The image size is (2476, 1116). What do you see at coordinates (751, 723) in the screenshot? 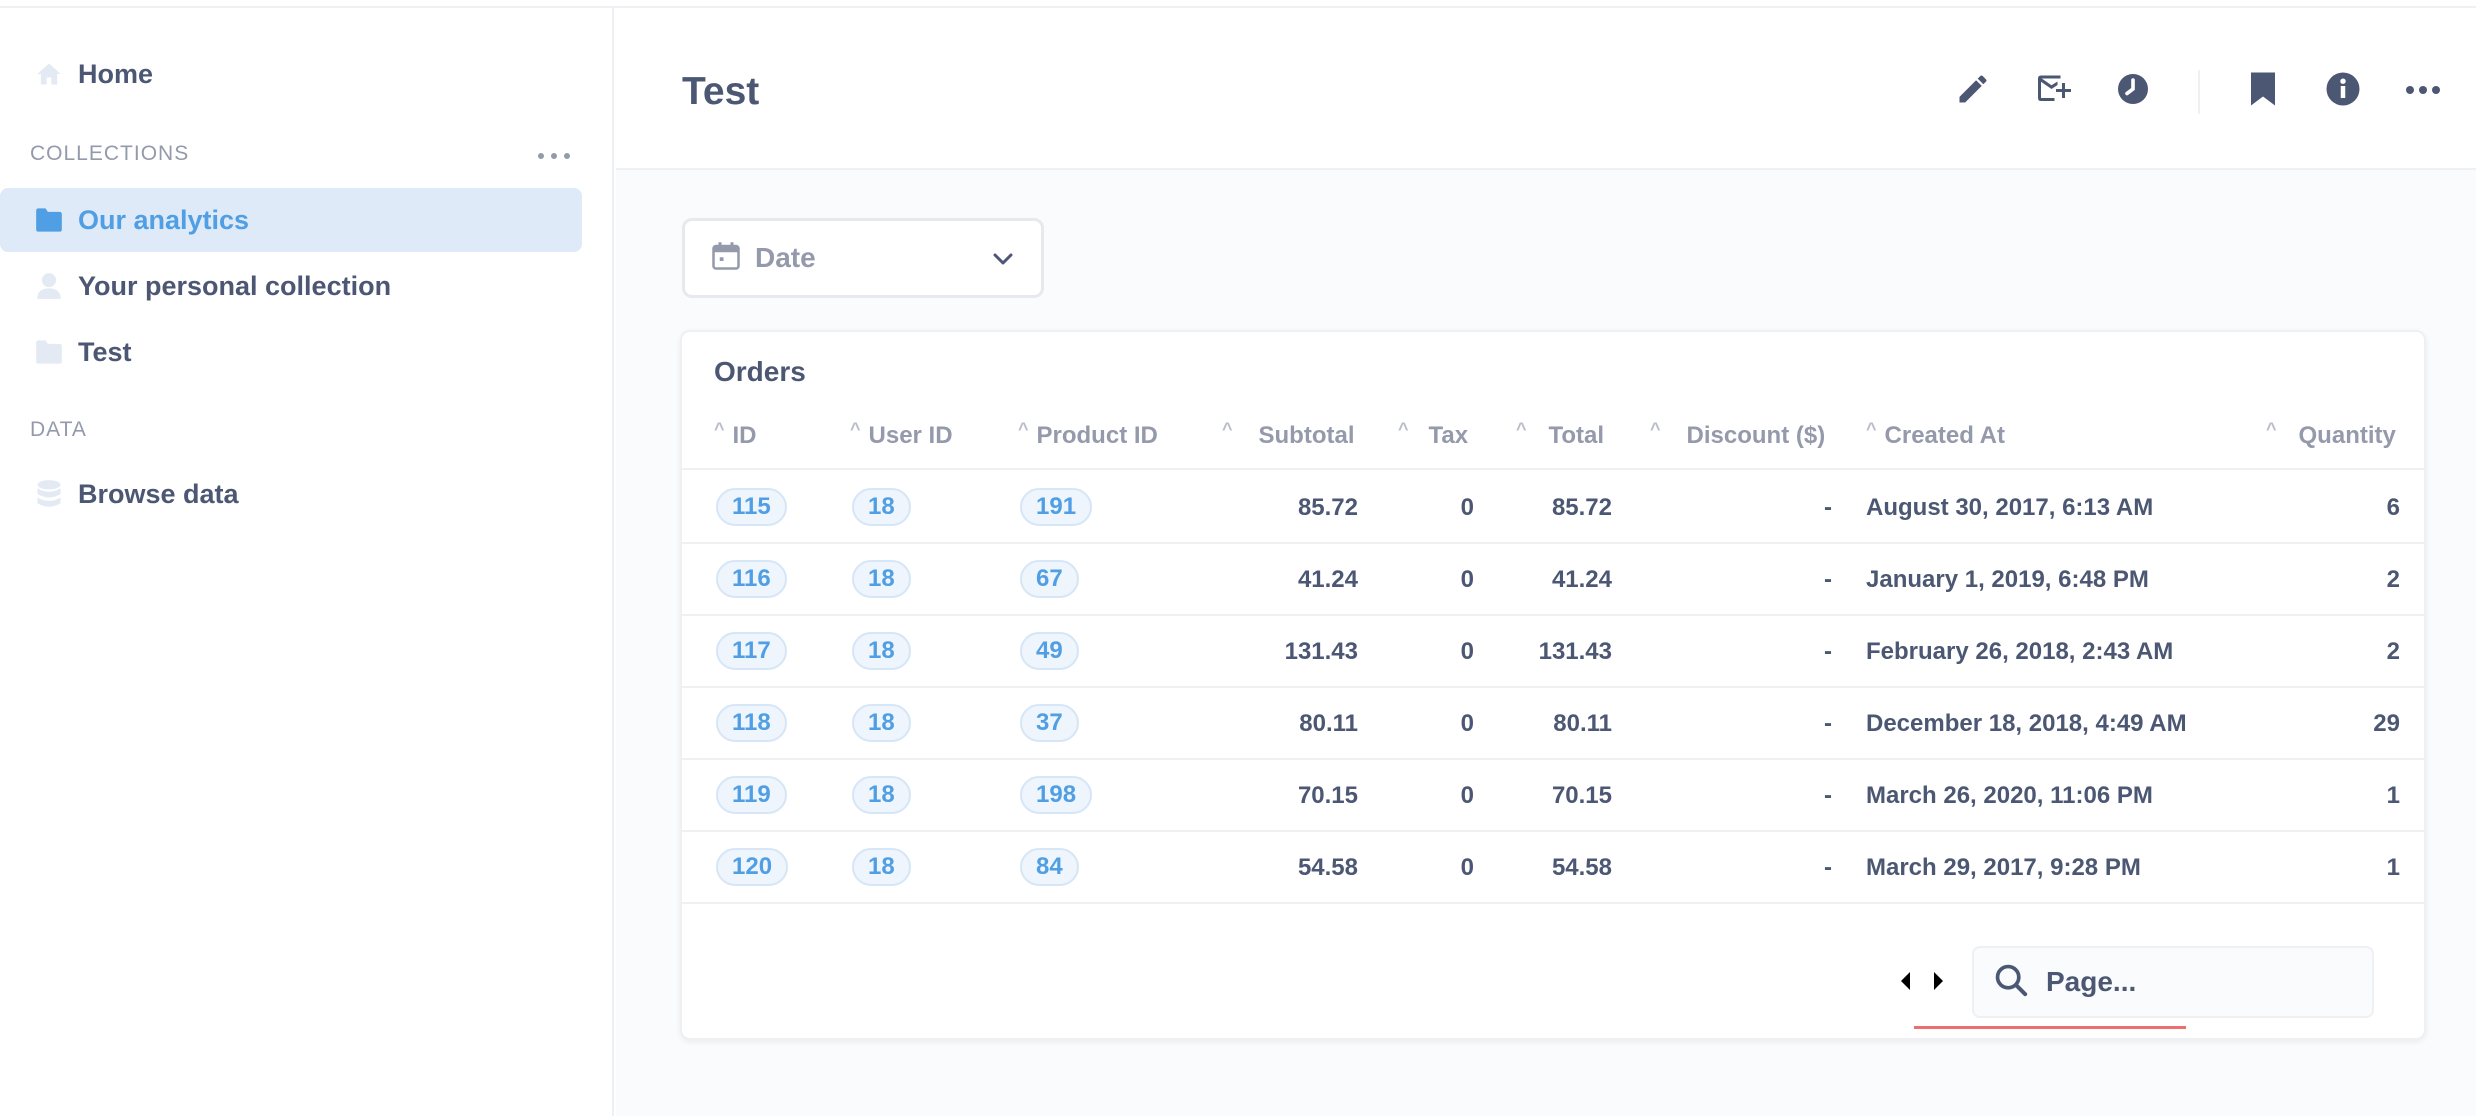
I see `id-pill: 118` at bounding box center [751, 723].